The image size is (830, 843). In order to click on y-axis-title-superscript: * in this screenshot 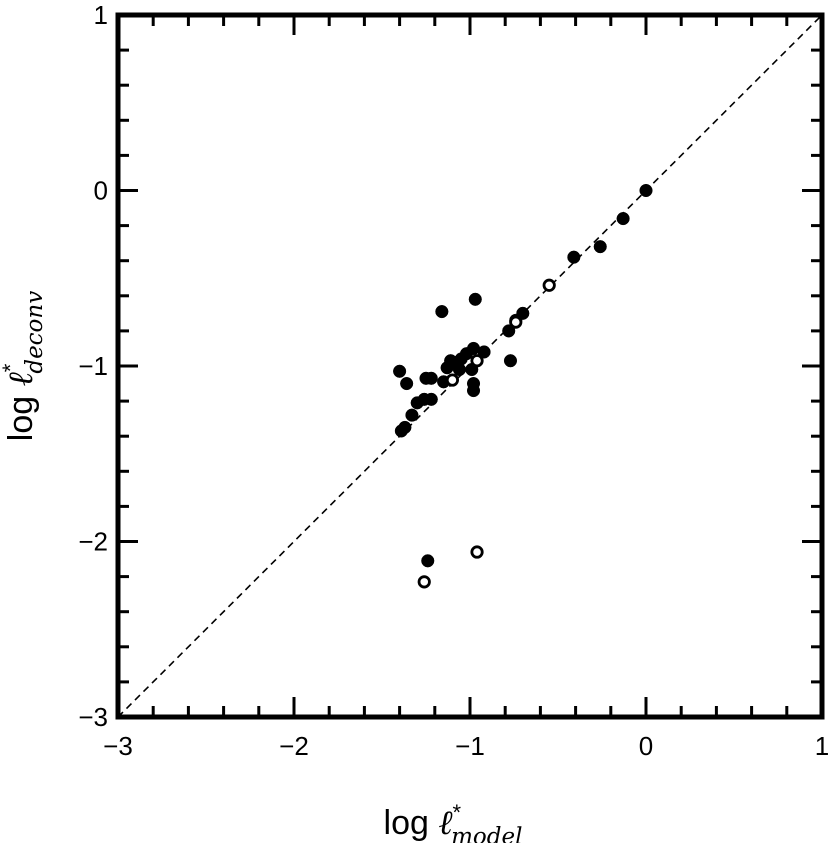, I will do `click(11, 367)`.